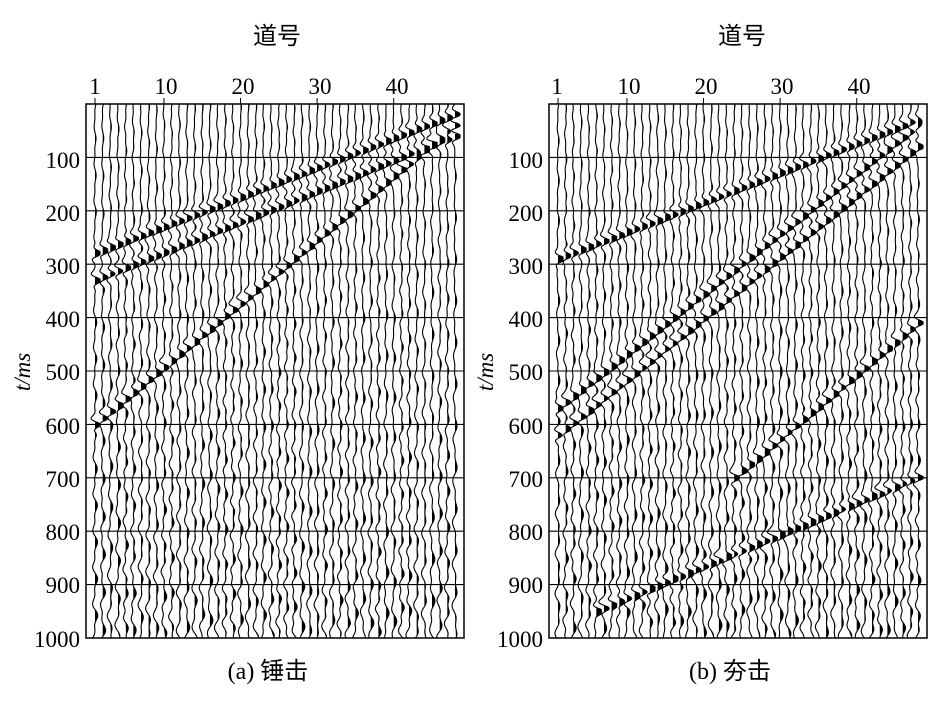 The image size is (945, 709). What do you see at coordinates (218, 371) in the screenshot?
I see `panel-a-trace-17-wiggle` at bounding box center [218, 371].